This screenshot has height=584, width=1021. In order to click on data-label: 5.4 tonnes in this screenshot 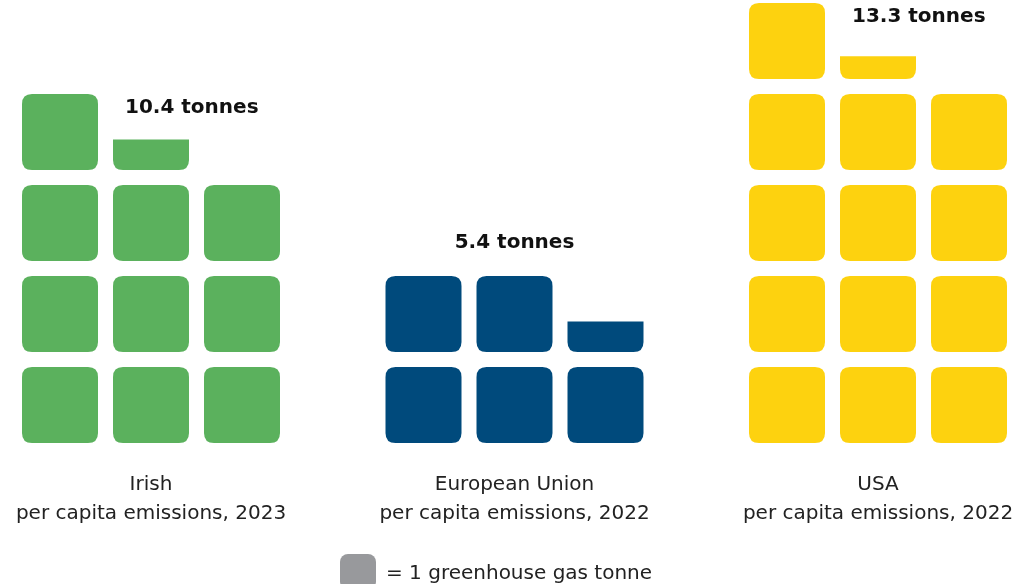, I will do `click(514, 241)`.